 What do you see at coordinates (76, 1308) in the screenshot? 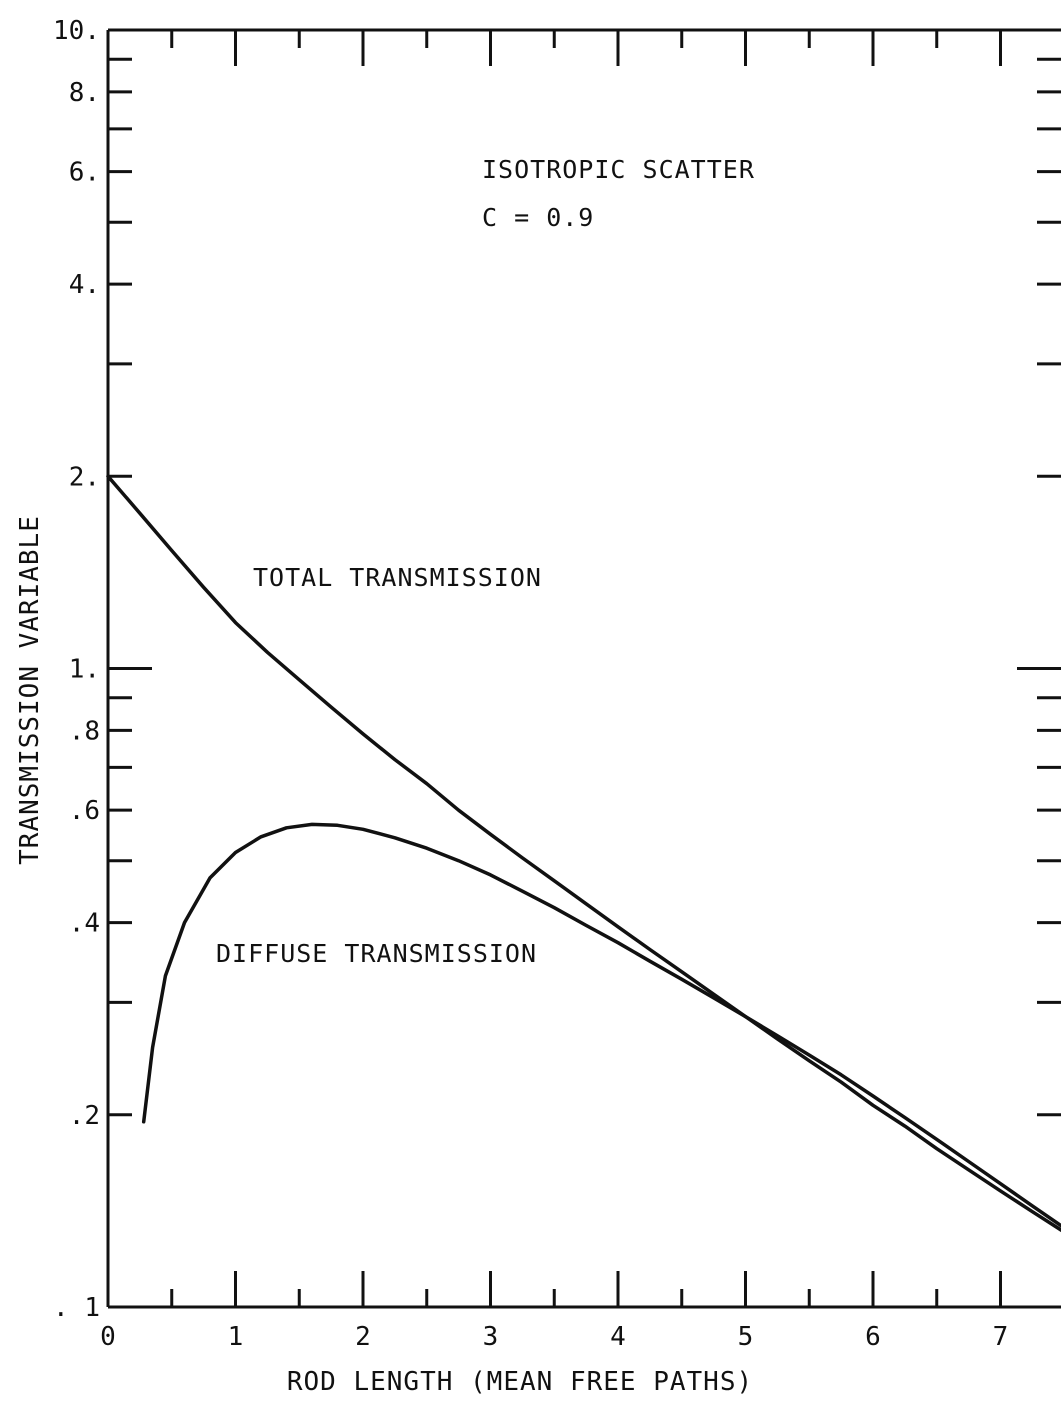
I see `y-tick-label: . 1` at bounding box center [76, 1308].